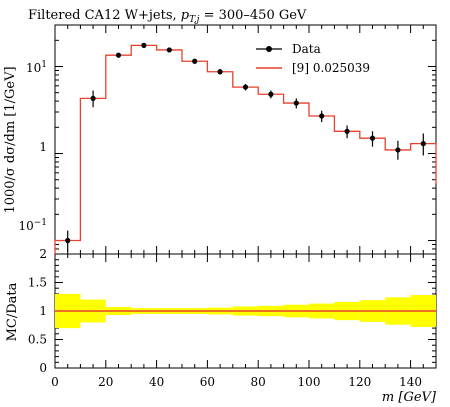 This screenshot has width=450, height=407. I want to click on y-tick-label-10: 101, so click(36, 67).